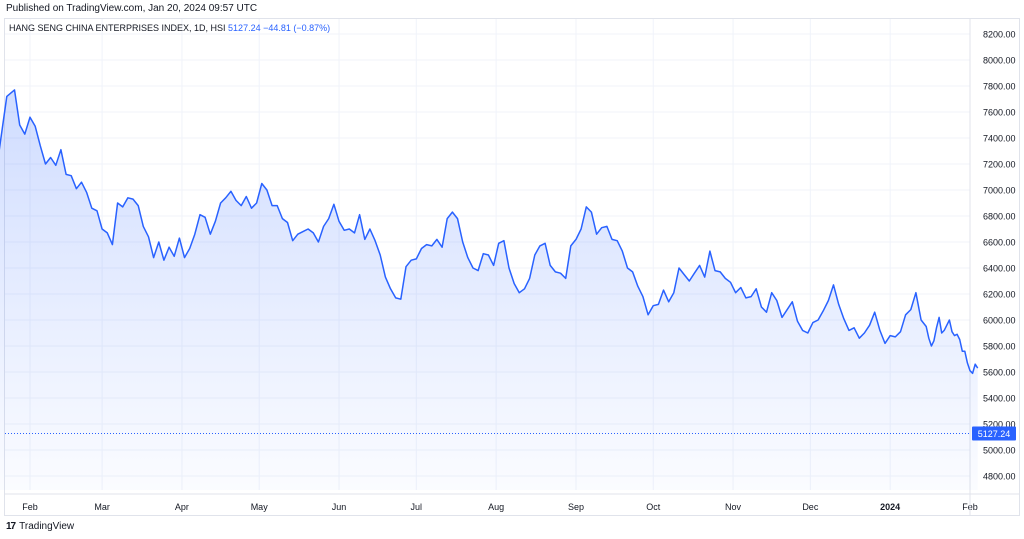 The height and width of the screenshot is (539, 1024). I want to click on y-tick-label: 5400.00, so click(999, 399).